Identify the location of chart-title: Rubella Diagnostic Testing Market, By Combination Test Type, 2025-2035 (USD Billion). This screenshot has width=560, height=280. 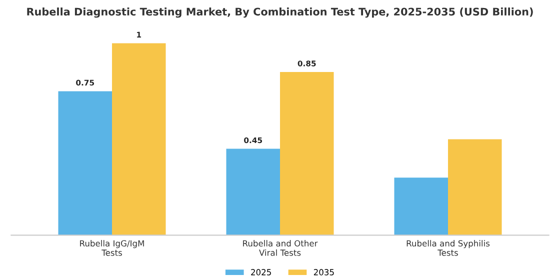
(280, 13).